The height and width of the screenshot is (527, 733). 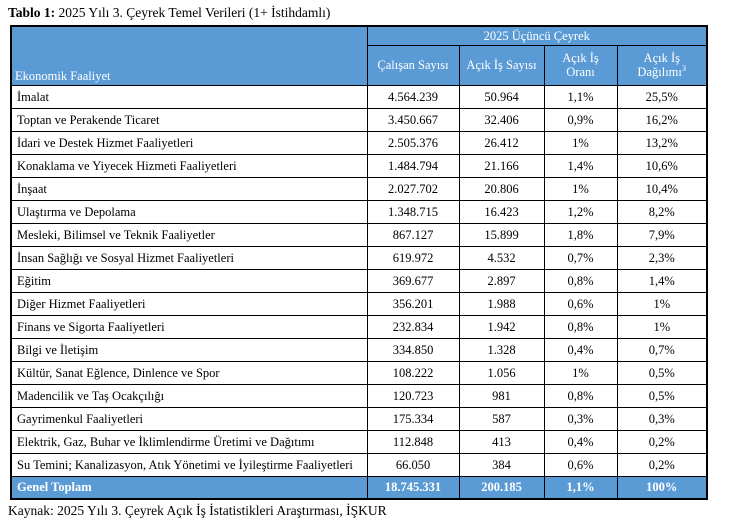 I want to click on group-header-quarter: 2025 Üçüncü Çeyrek, so click(x=537, y=35).